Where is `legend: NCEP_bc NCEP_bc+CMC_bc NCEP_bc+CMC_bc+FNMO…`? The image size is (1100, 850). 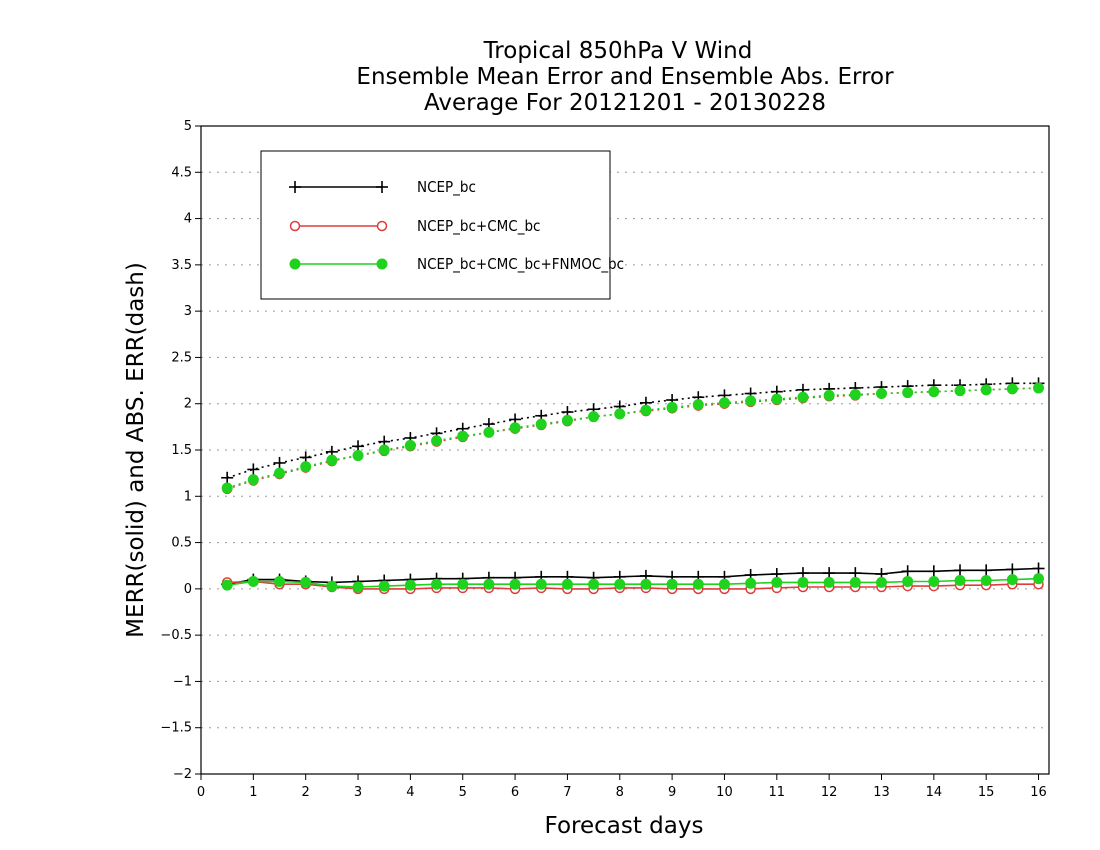
legend: NCEP_bc NCEP_bc+CMC_bc NCEP_bc+CMC_bc+FNMO… is located at coordinates (442, 225).